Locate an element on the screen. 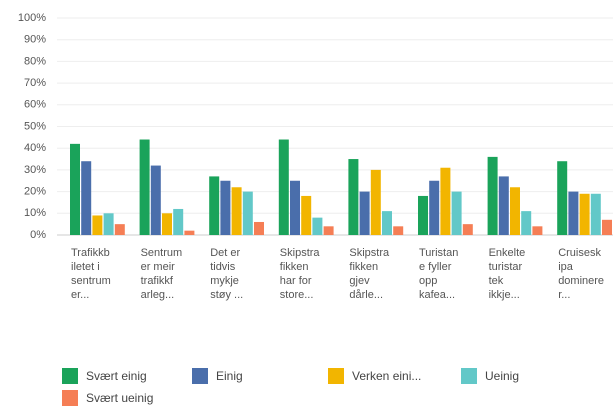  y-tick-label: 50% is located at coordinates (35, 126).